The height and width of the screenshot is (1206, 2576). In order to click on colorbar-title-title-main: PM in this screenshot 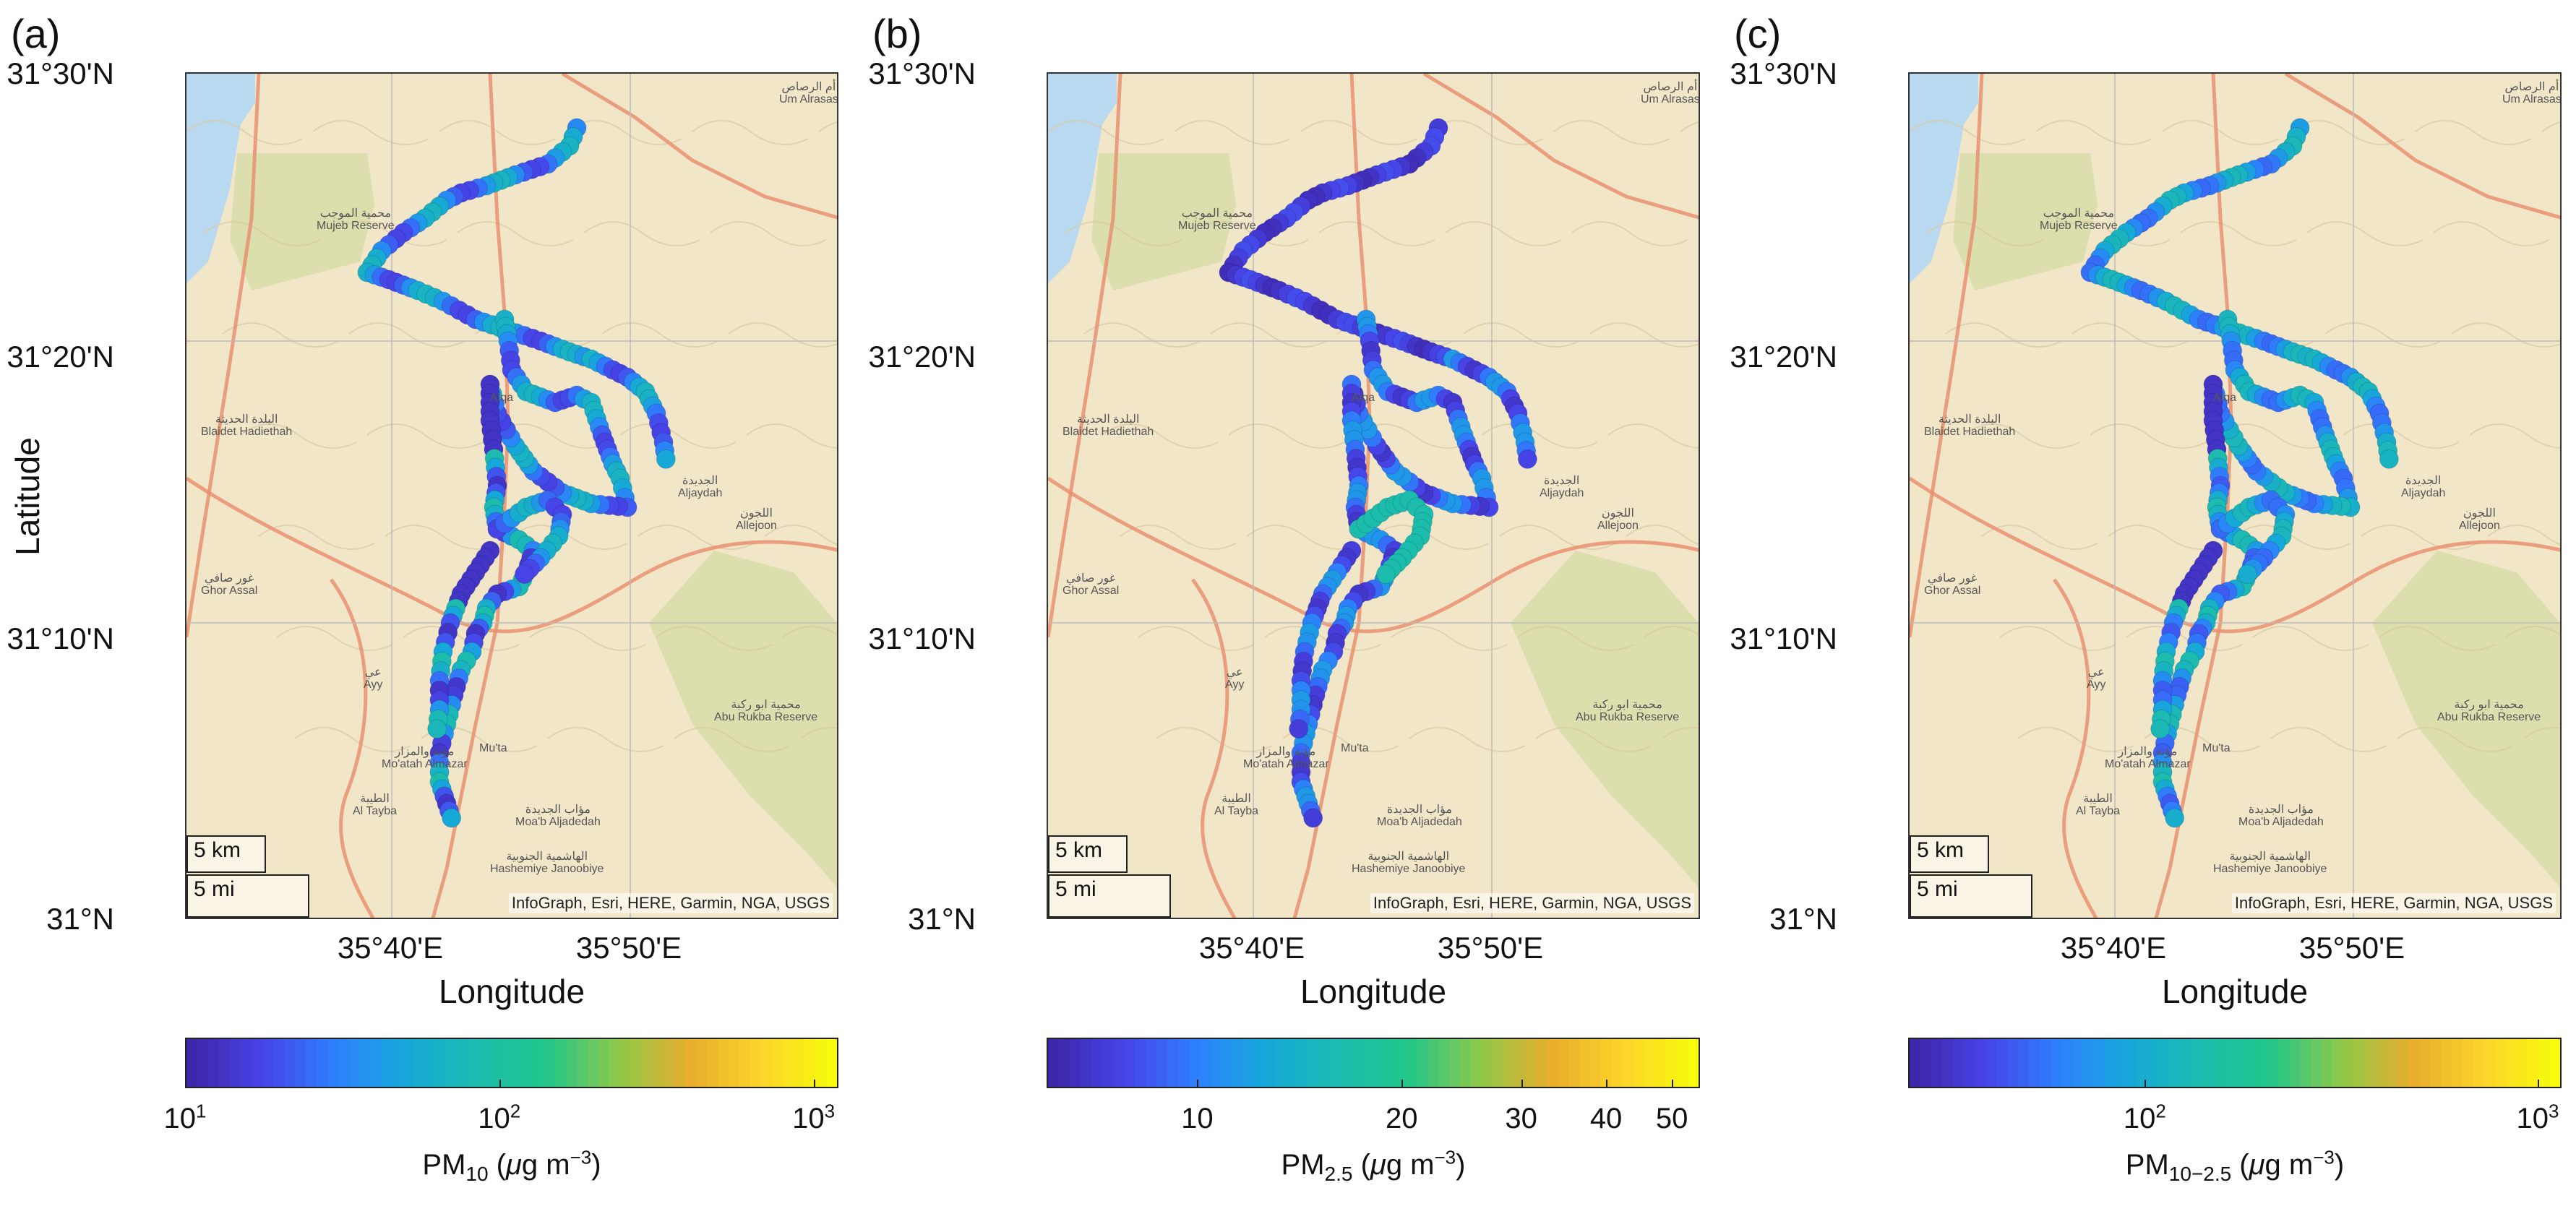, I will do `click(1303, 1165)`.